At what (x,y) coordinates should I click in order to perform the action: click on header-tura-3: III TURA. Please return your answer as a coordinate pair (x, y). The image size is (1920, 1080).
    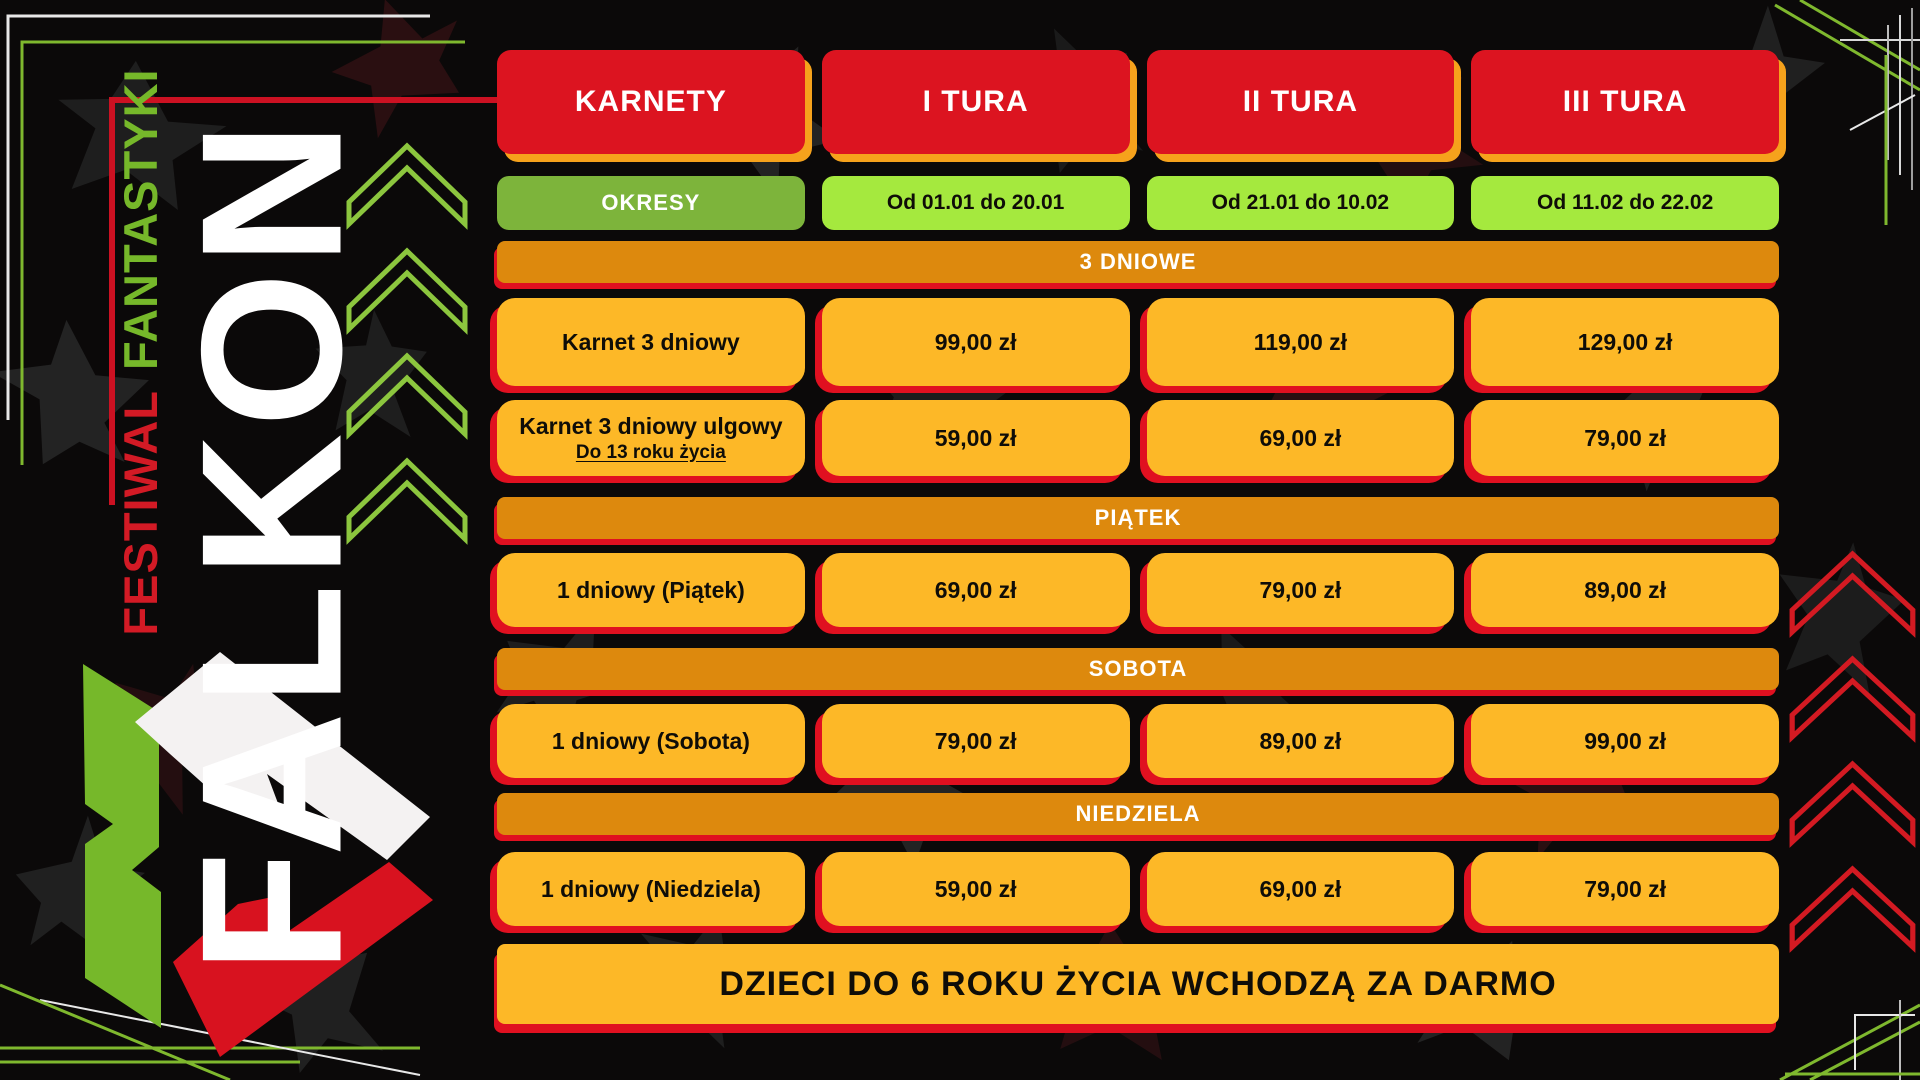
    Looking at the image, I should click on (1625, 102).